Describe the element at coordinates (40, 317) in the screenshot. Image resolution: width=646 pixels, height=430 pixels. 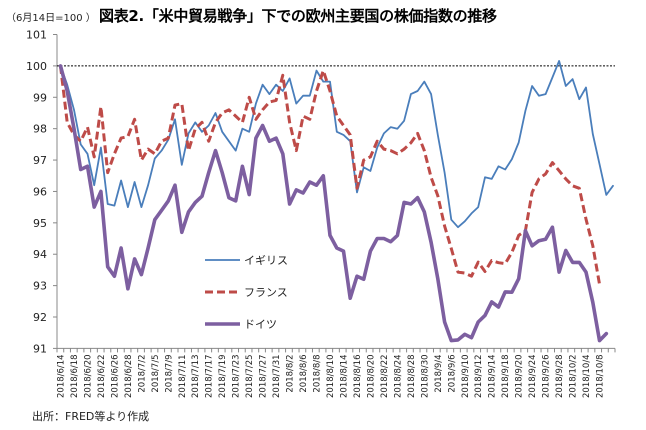
I see `y-tick-label: 92` at that location.